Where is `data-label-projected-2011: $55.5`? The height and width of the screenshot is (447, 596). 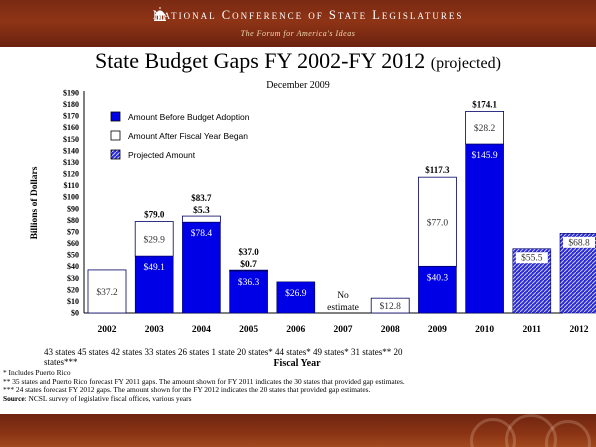
data-label-projected-2011: $55.5 is located at coordinates (532, 258).